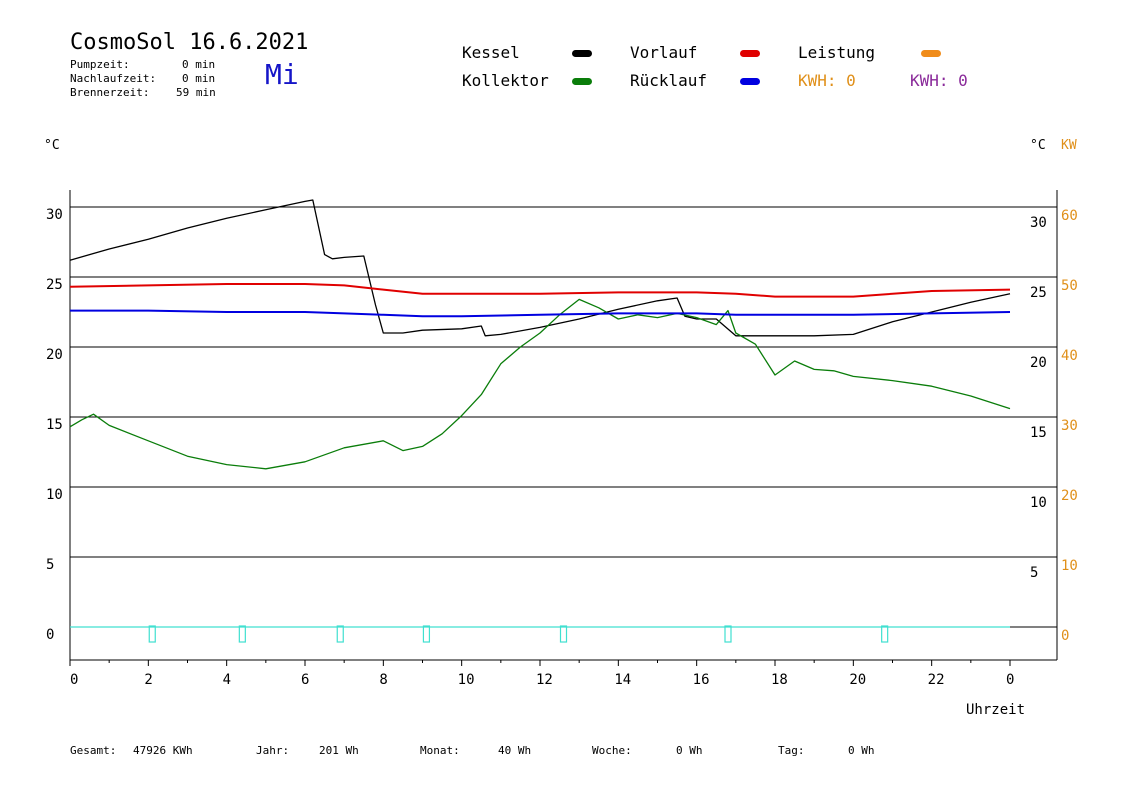  Describe the element at coordinates (701, 680) in the screenshot. I see `x-tick-label: 16` at that location.